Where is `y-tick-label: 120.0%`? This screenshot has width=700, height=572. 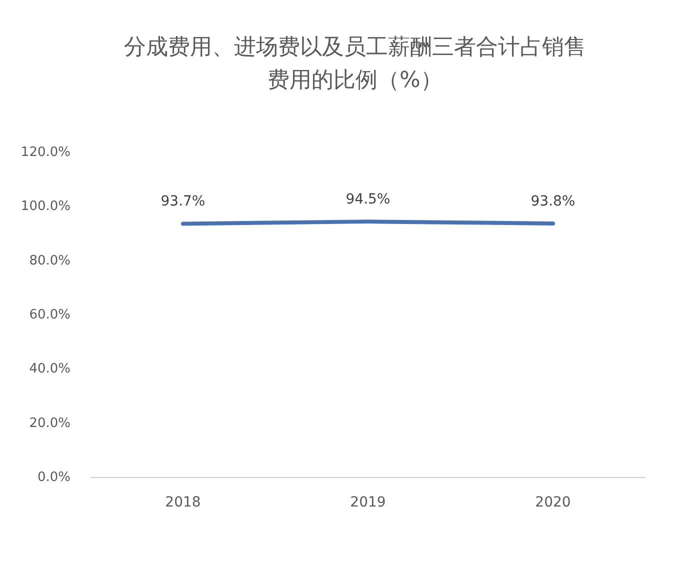
y-tick-label: 120.0% is located at coordinates (45, 152).